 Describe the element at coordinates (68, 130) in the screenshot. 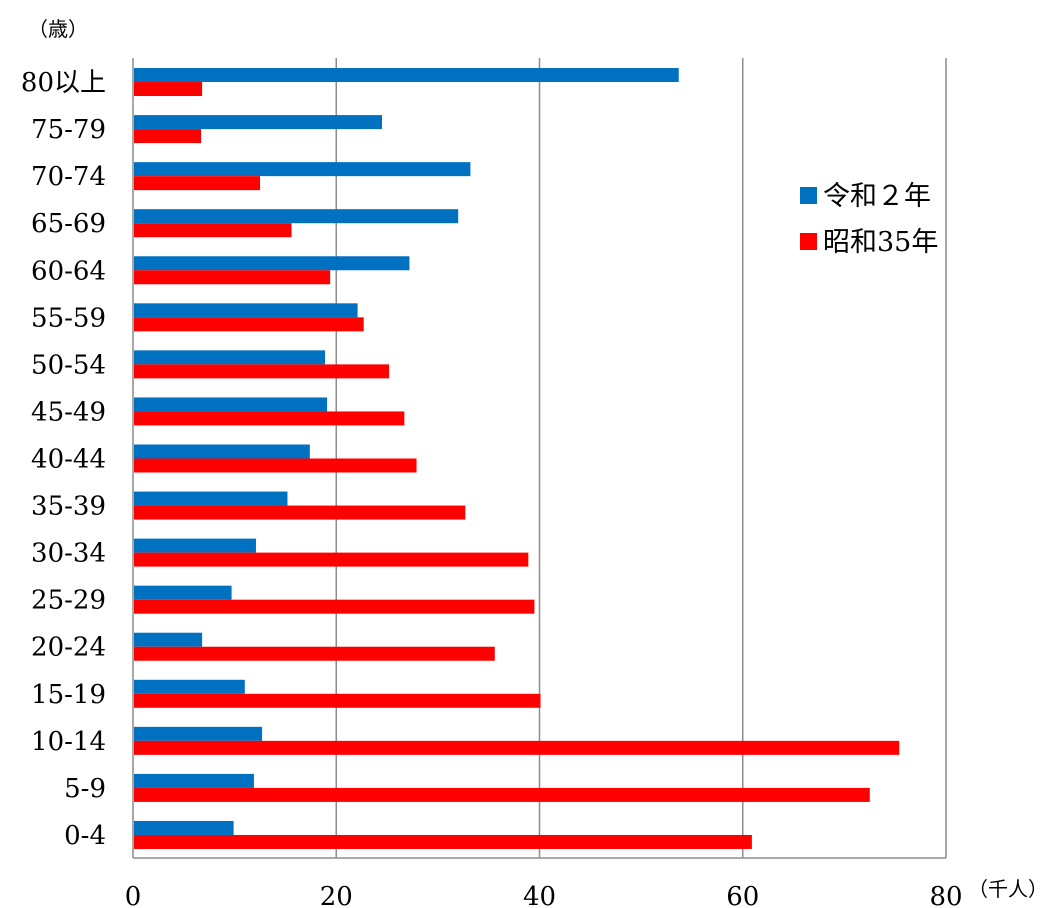

I see `category-label: 75-79` at that location.